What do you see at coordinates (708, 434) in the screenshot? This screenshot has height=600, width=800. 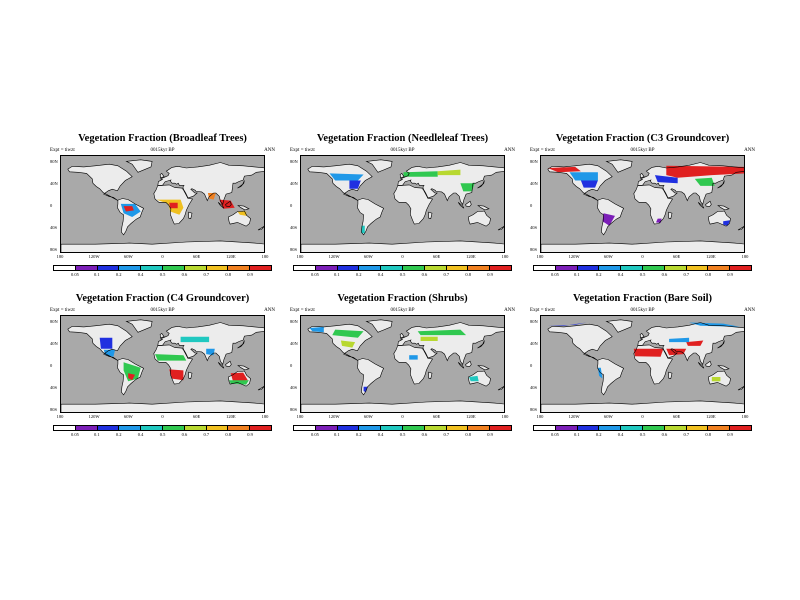 I see `colorbar-label: 0.8` at bounding box center [708, 434].